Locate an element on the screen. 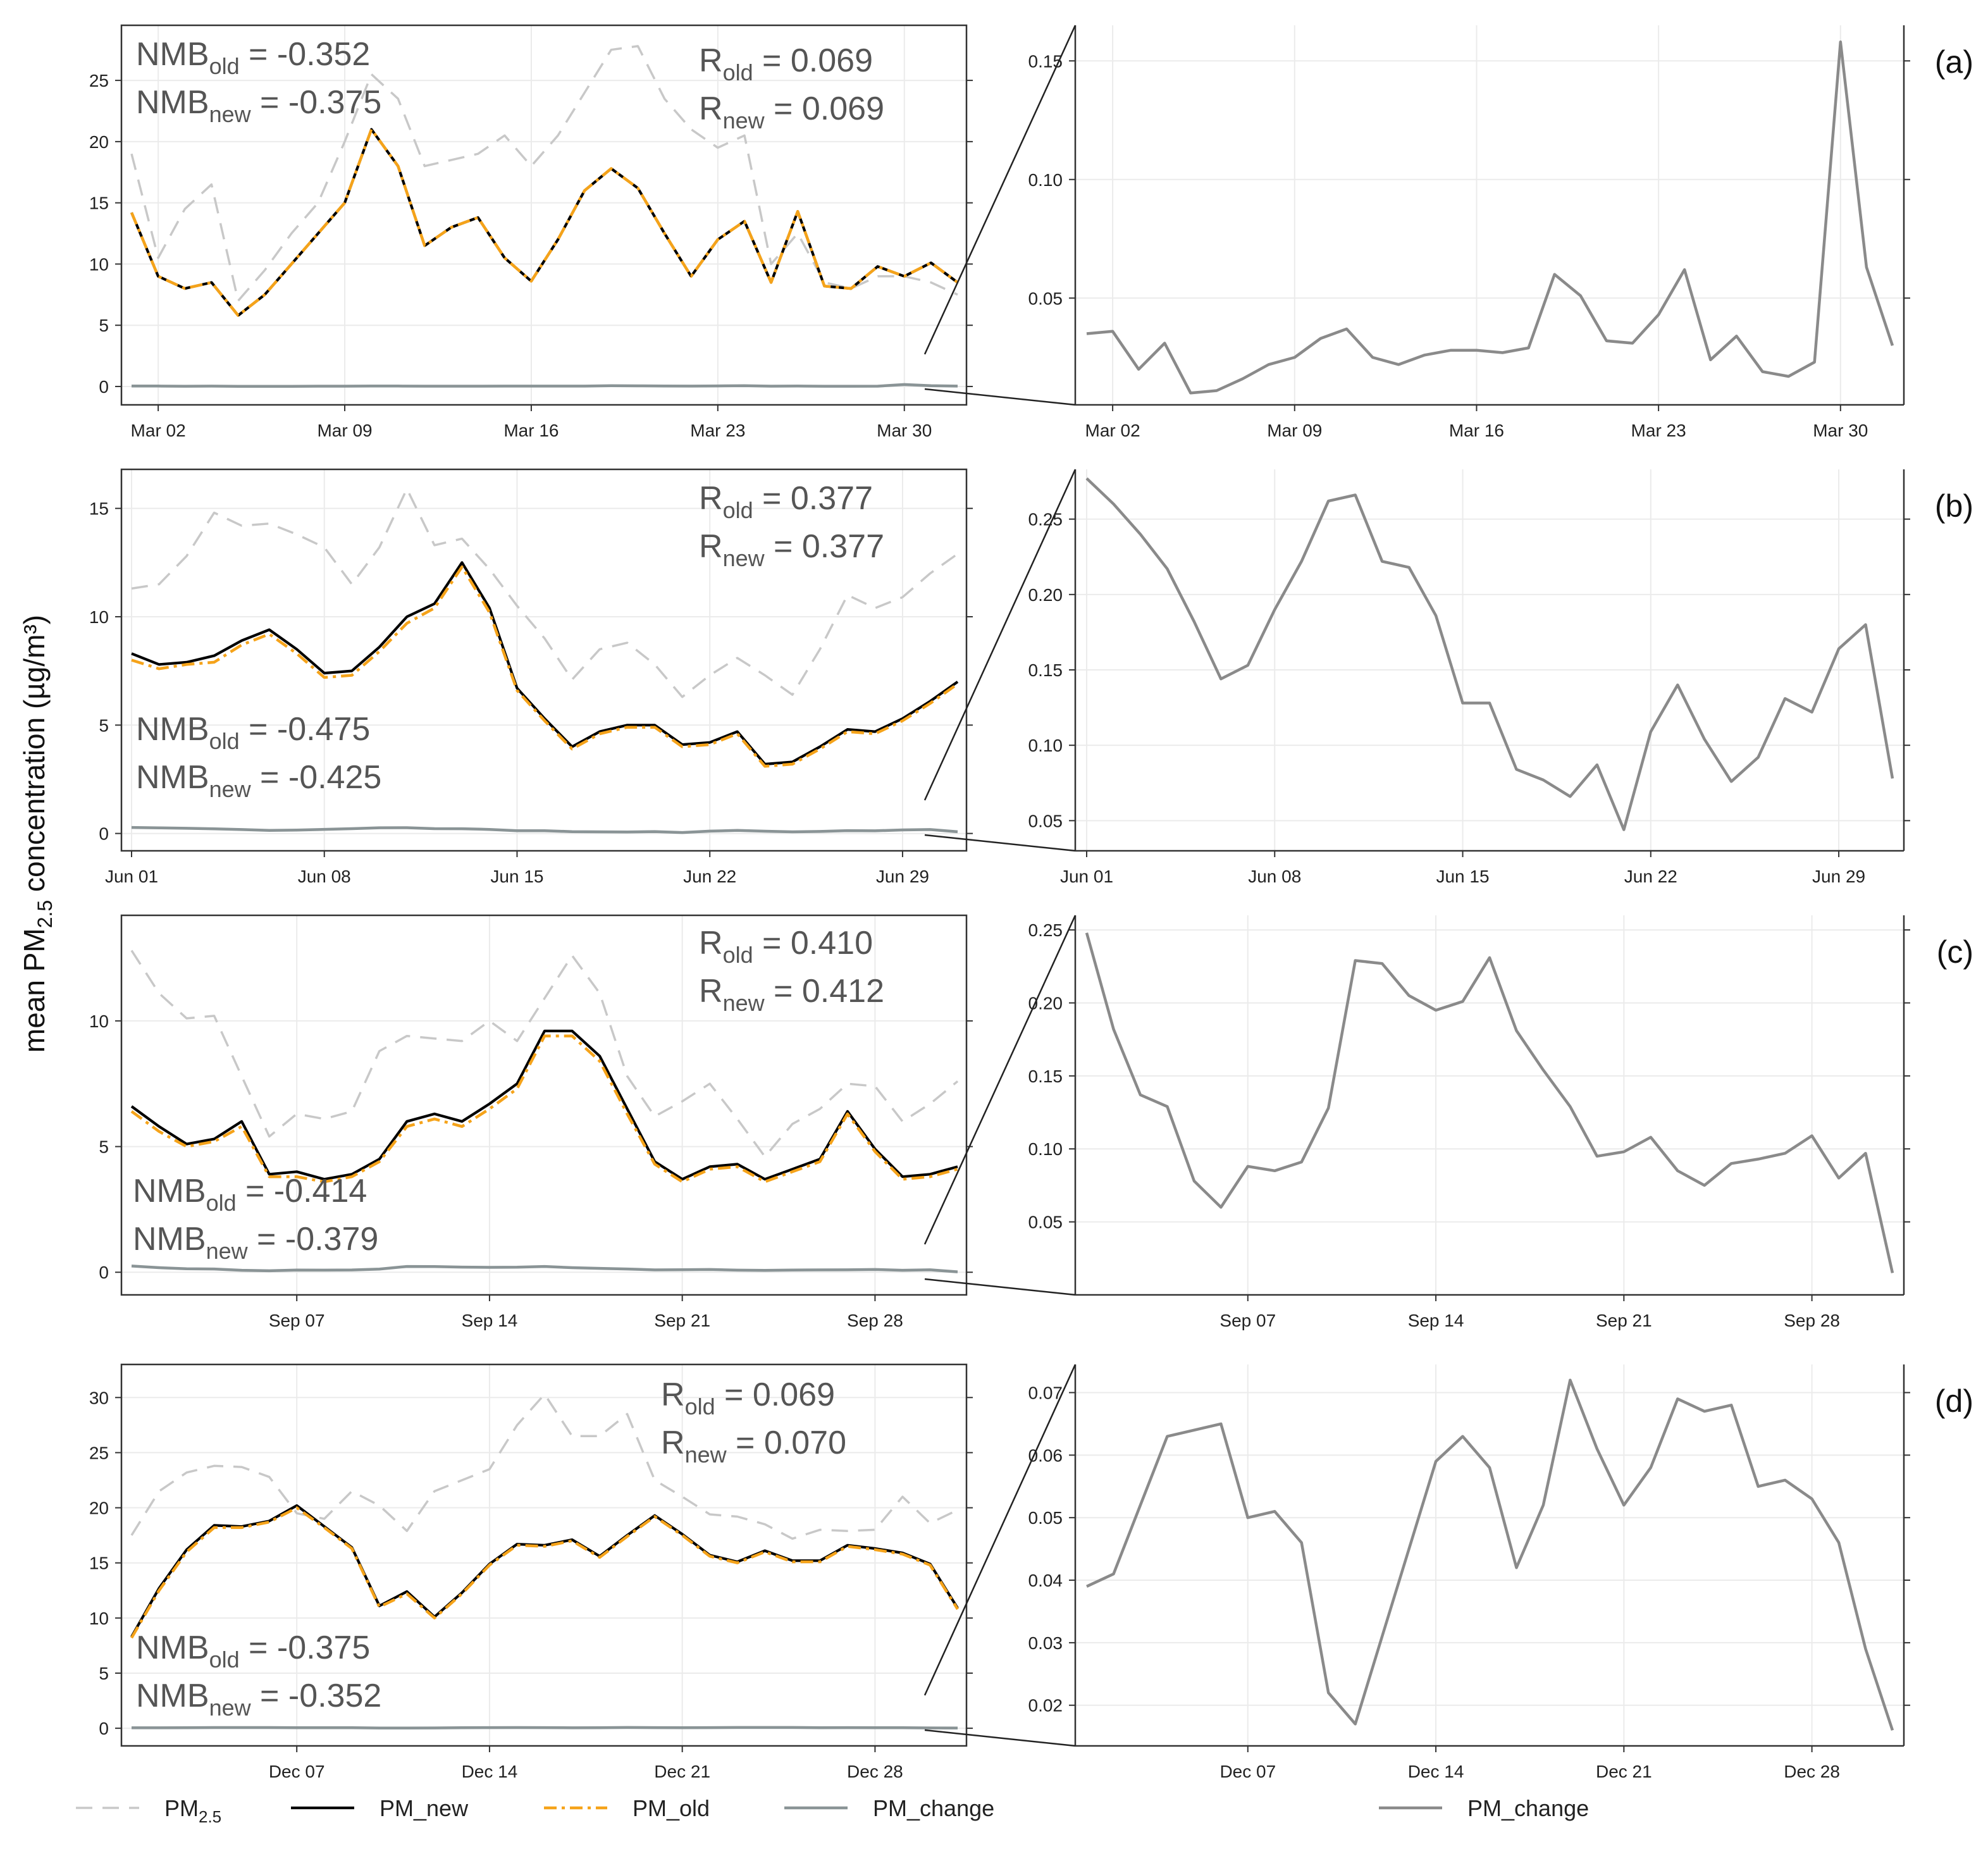  nmb-new-annotation-sub: new is located at coordinates (230, 1708).